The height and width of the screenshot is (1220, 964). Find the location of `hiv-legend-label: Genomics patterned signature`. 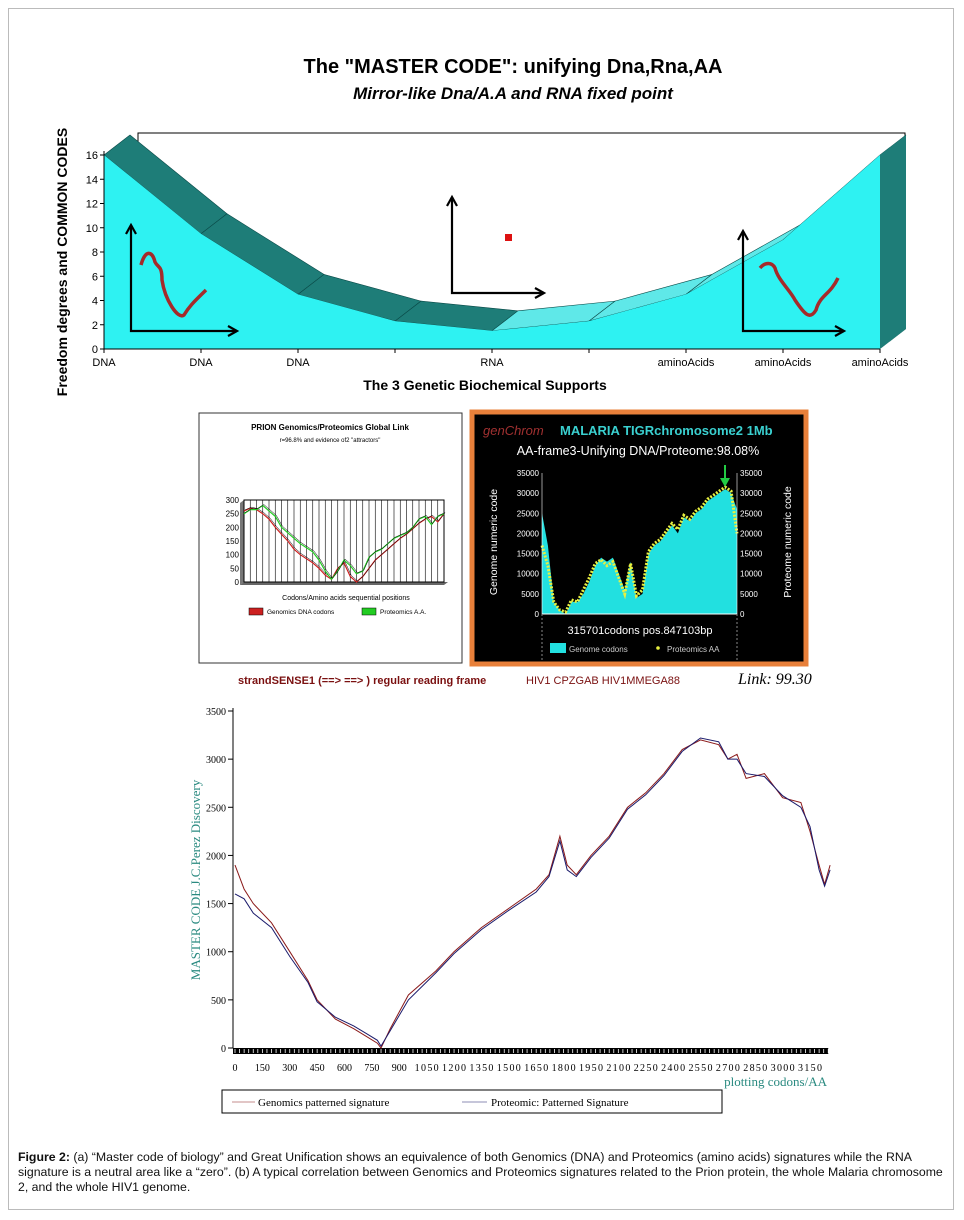

hiv-legend-label: Genomics patterned signature is located at coordinates (323, 1103).